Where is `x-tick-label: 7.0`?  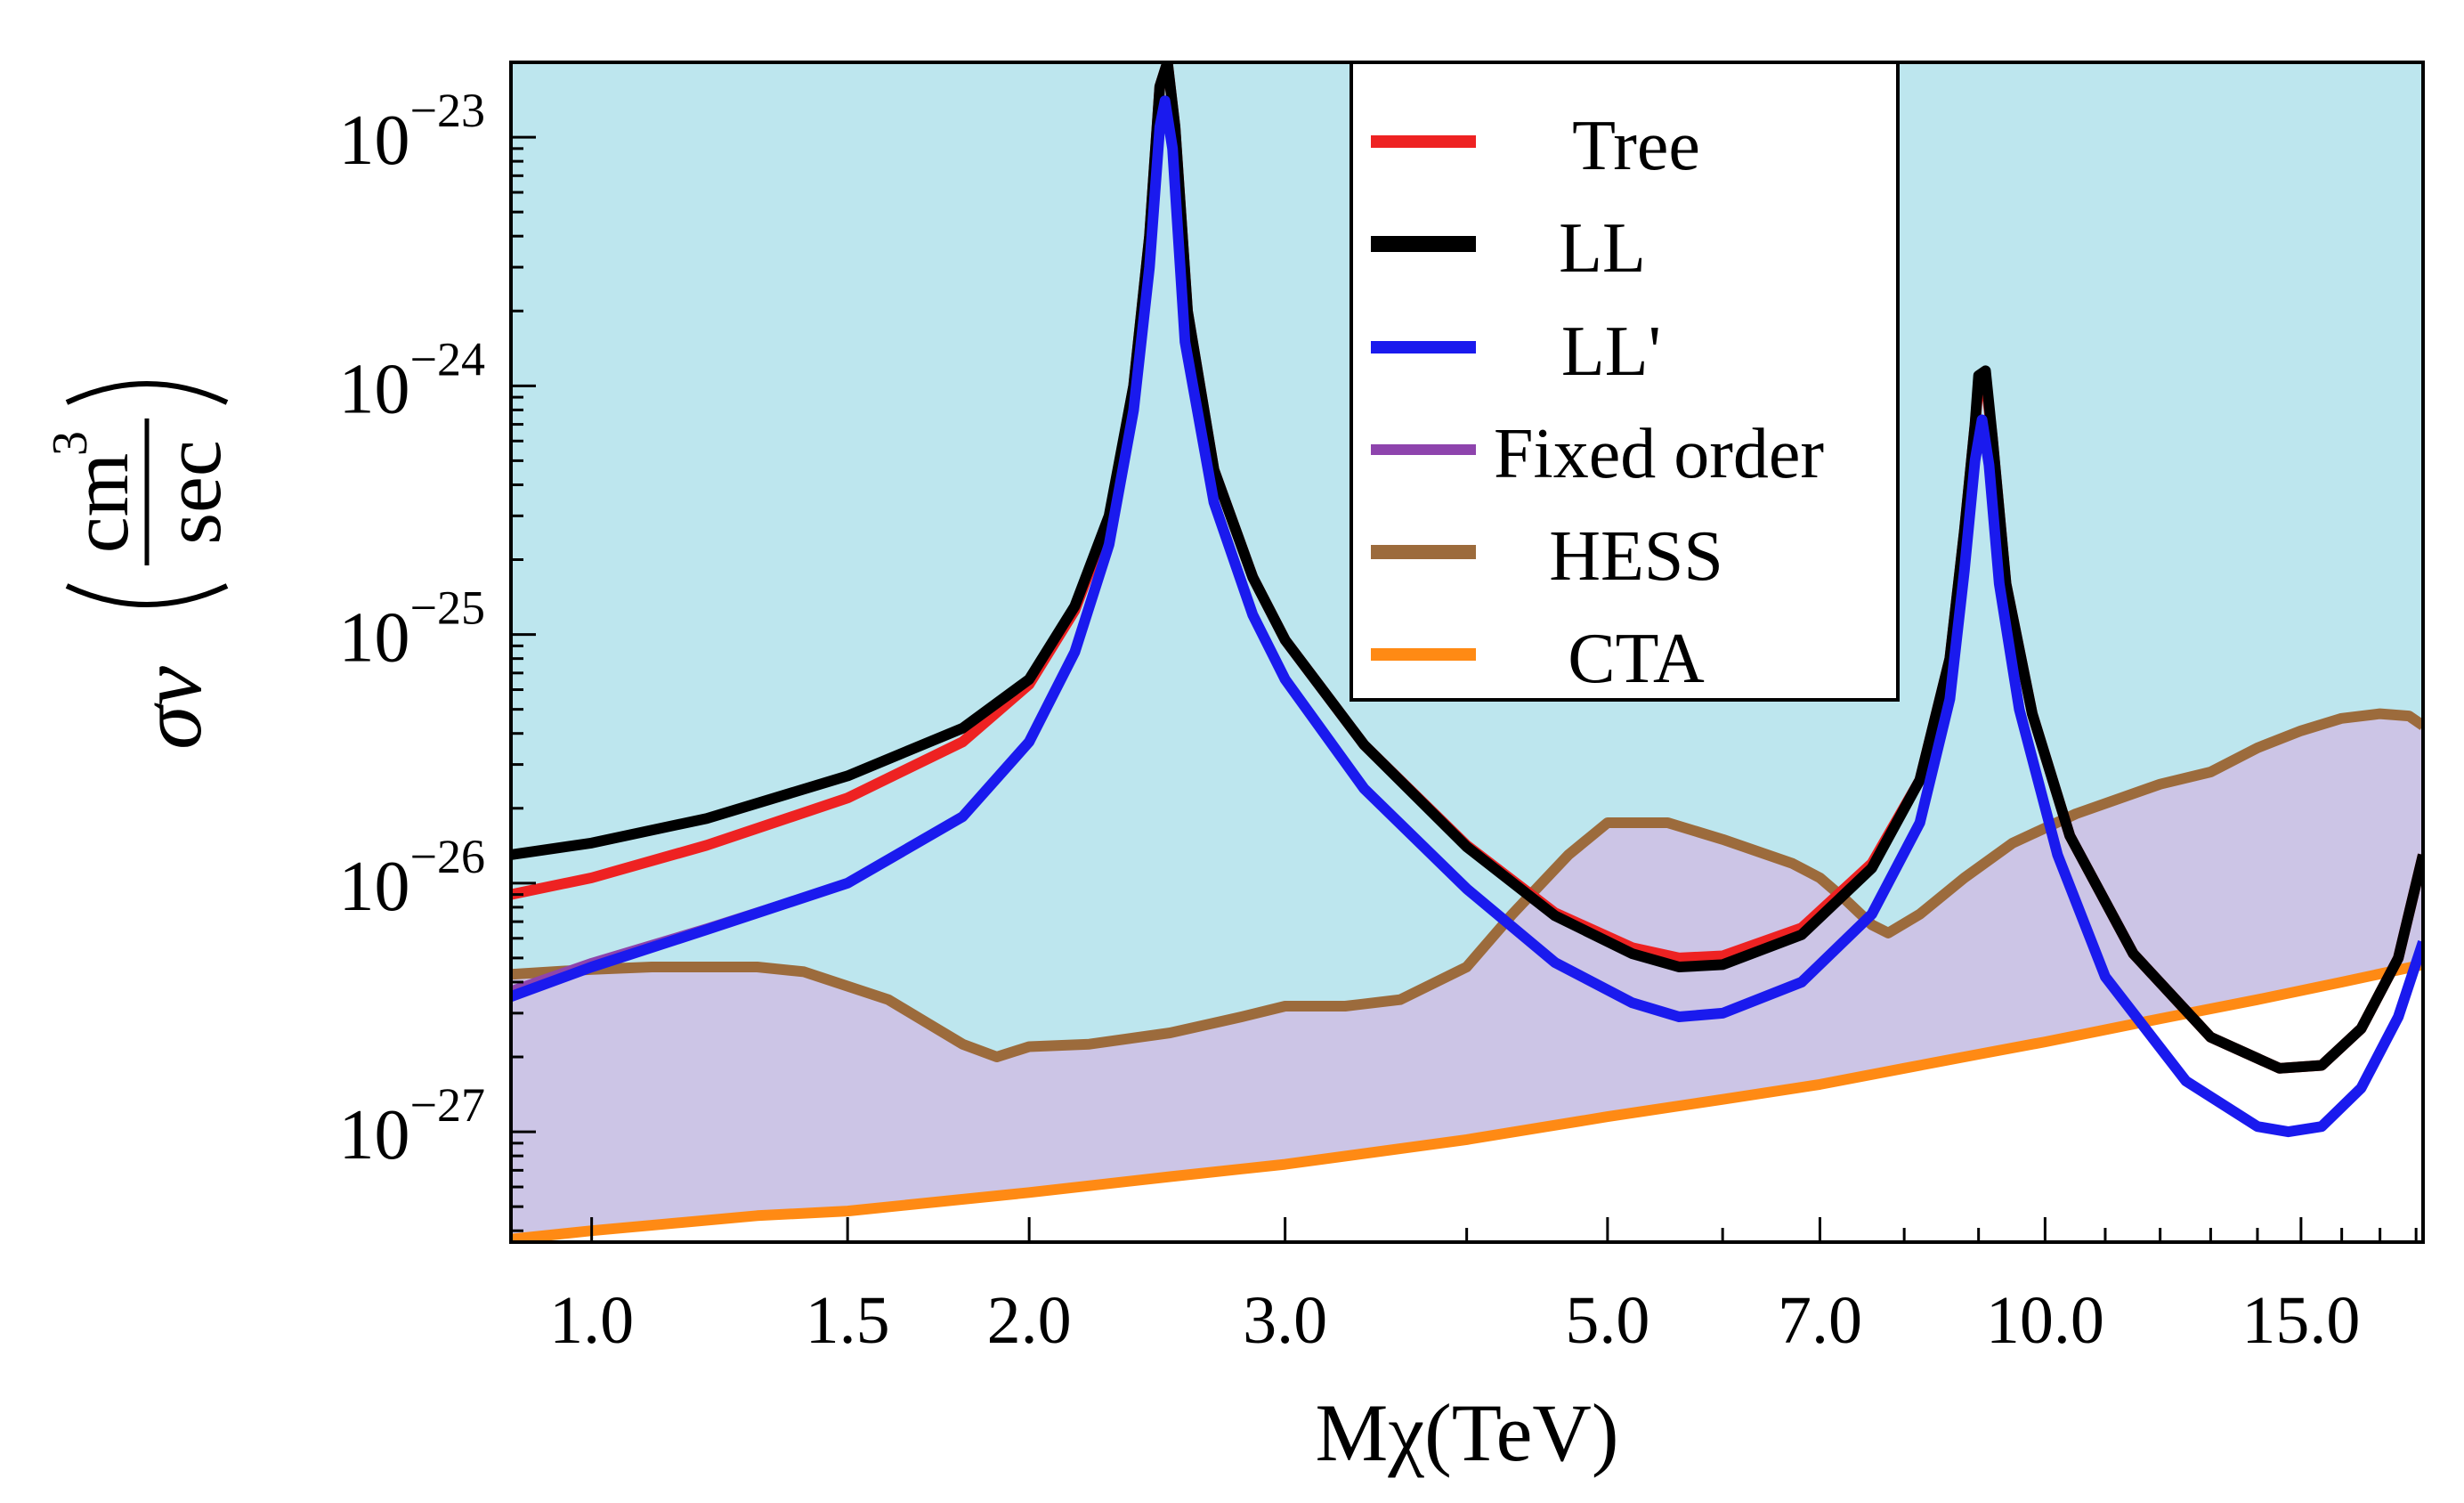 x-tick-label: 7.0 is located at coordinates (1820, 1320).